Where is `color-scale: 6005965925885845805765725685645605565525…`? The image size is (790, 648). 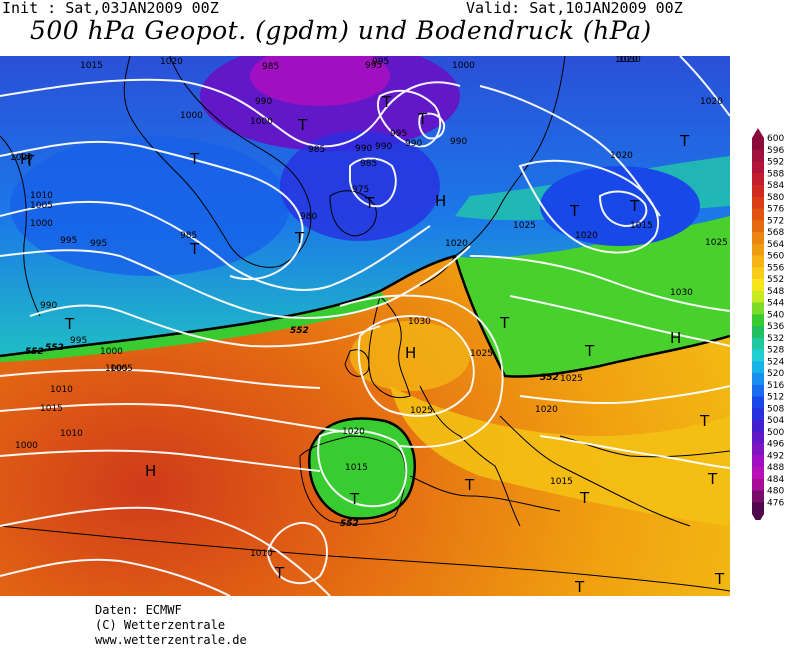
color-scale: 6005965925885845805765725685645605565525… is located at coordinates (768, 324).